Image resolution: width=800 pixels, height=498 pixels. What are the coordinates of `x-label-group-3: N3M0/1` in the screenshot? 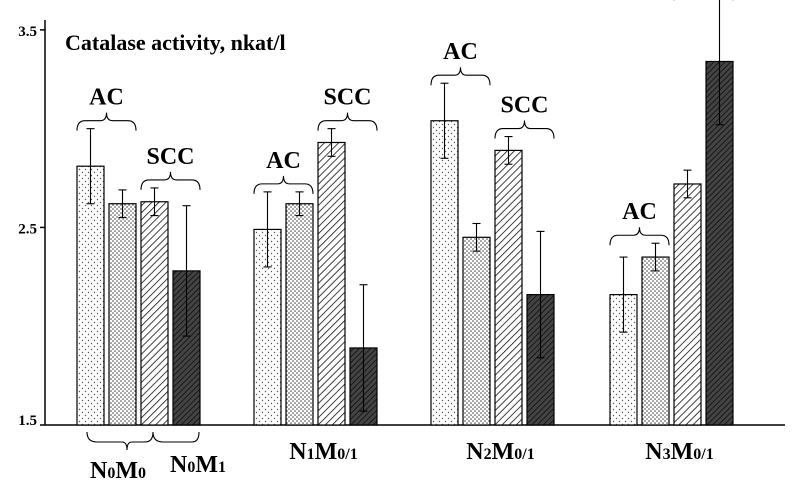 It's located at (679, 452).